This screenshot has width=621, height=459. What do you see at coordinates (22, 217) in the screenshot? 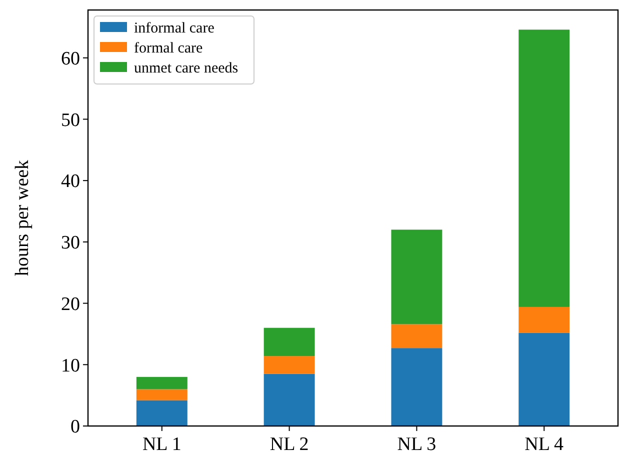
I see `y-axis-title: hours per week` at bounding box center [22, 217].